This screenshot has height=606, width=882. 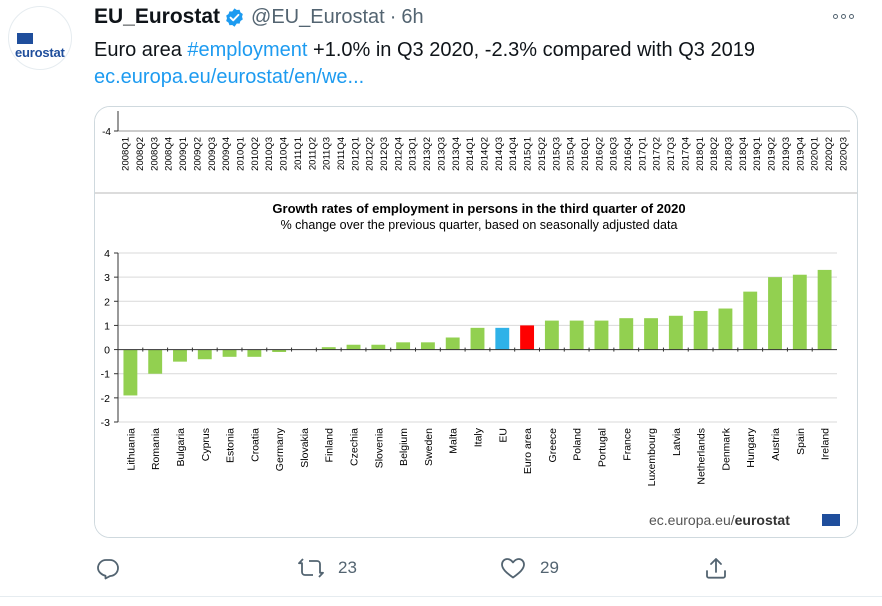 What do you see at coordinates (700, 330) in the screenshot?
I see `bar-netherlands` at bounding box center [700, 330].